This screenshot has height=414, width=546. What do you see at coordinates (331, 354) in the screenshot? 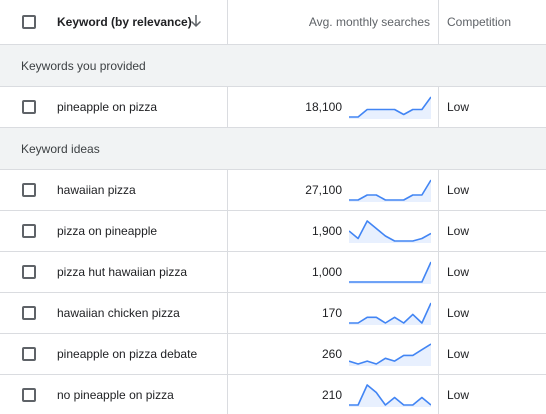
I see `avg-monthly-searches: 260` at bounding box center [331, 354].